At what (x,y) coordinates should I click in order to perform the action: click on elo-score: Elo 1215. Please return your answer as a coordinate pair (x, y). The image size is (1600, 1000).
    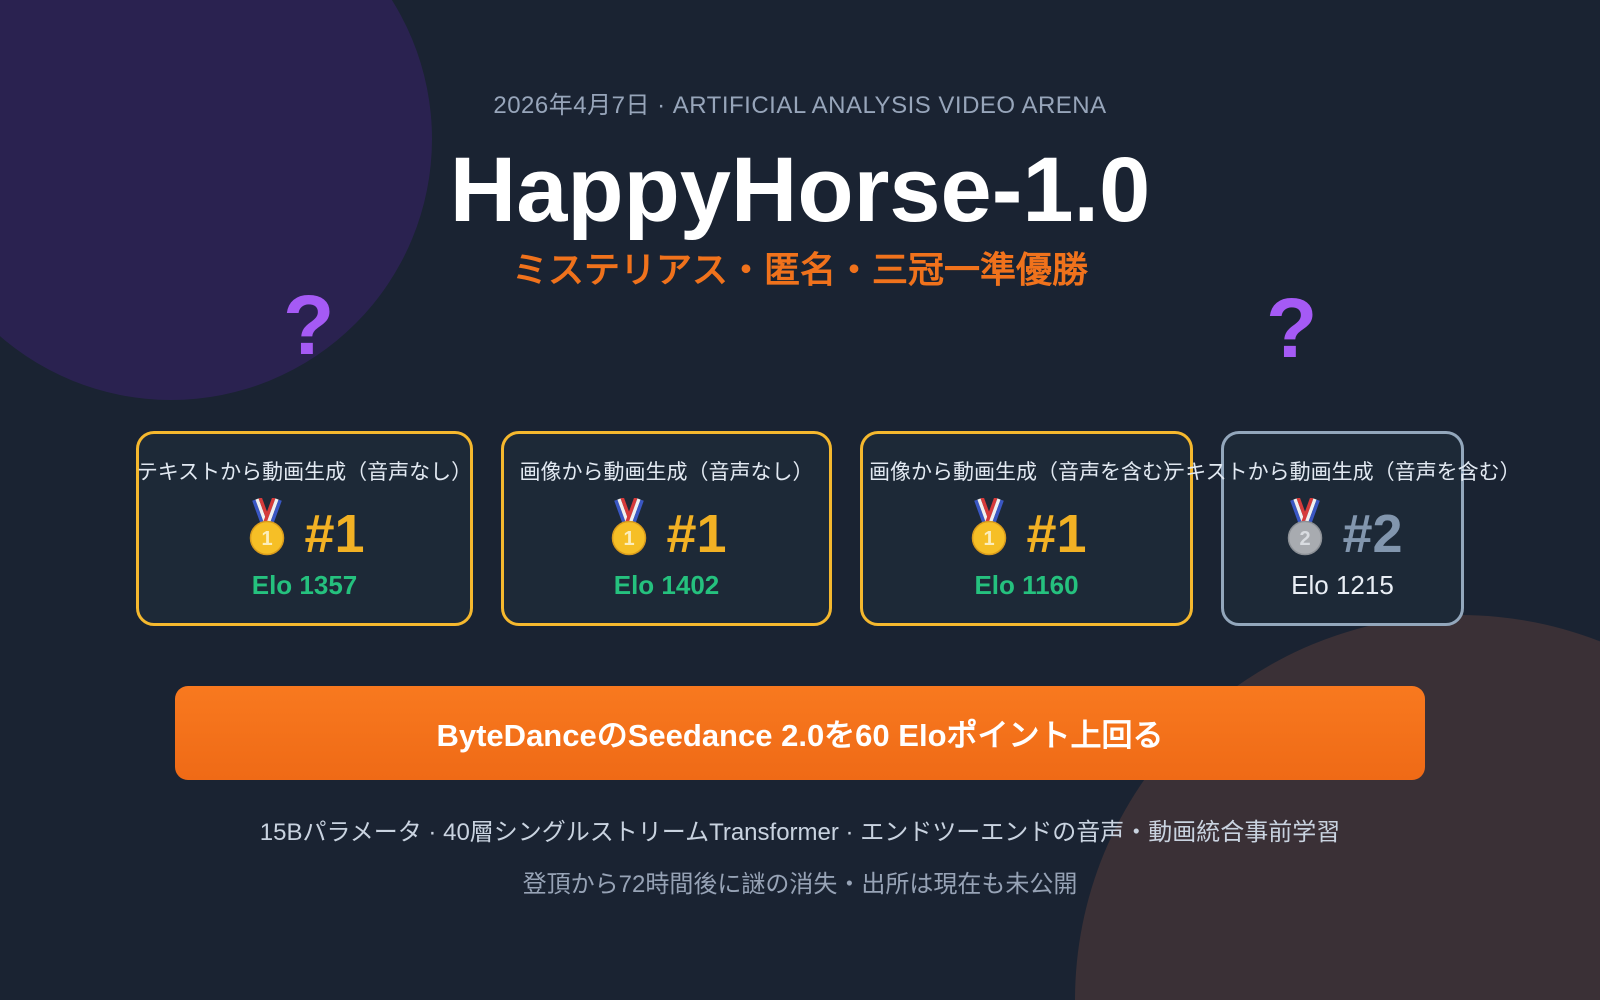
    Looking at the image, I should click on (1342, 584).